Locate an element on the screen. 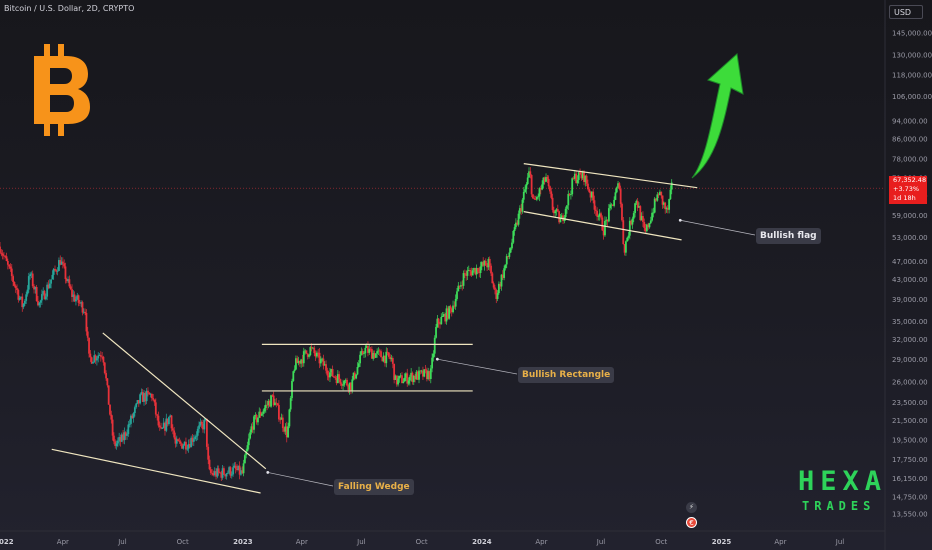 The height and width of the screenshot is (550, 932). x-tick-label: Jul is located at coordinates (122, 542).